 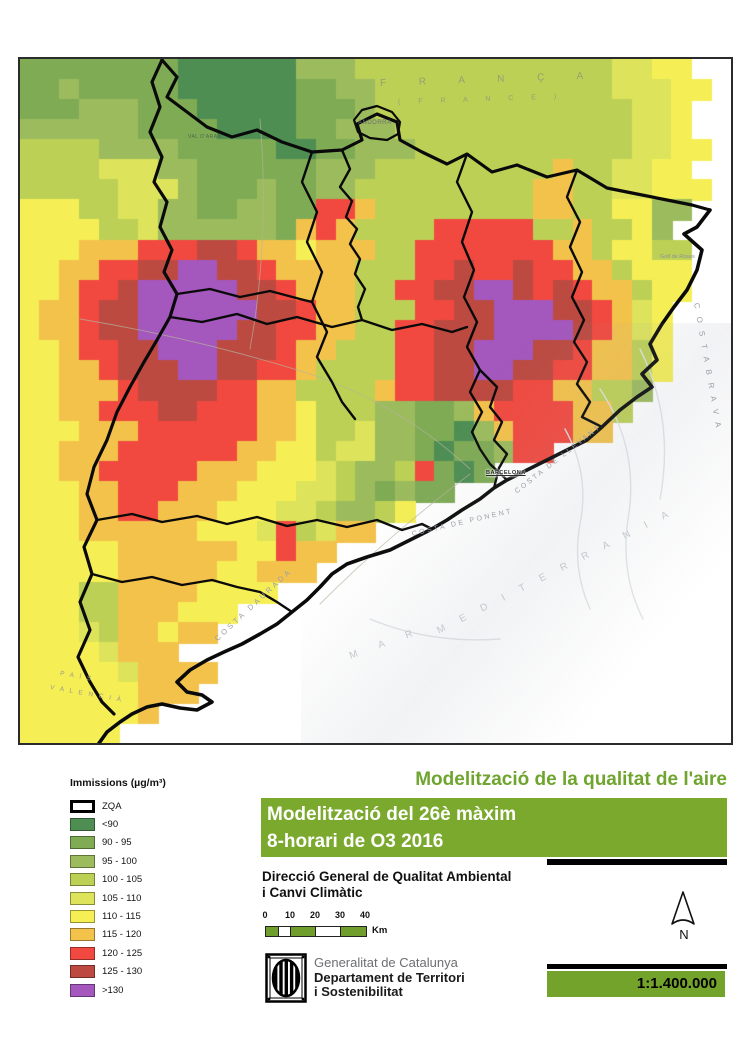 I want to click on andorra-outline, so click(x=377, y=123).